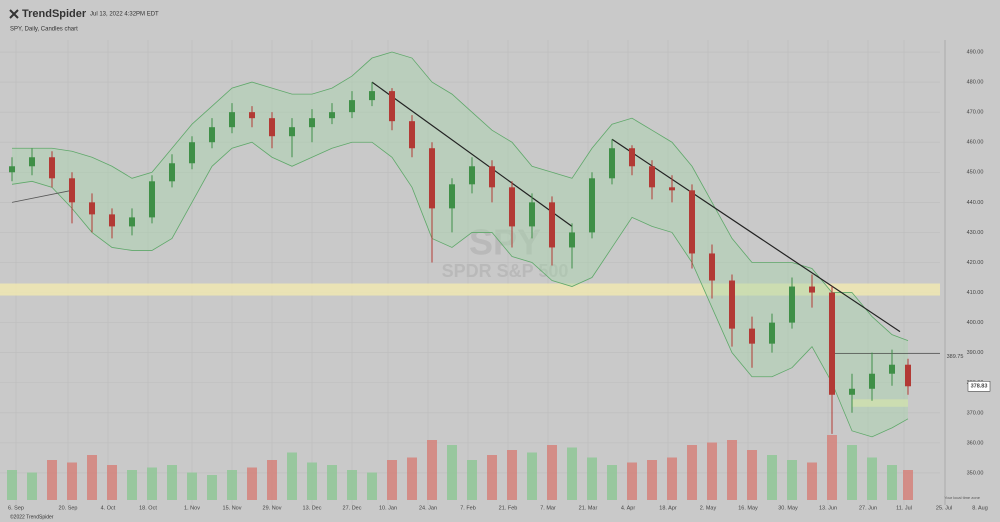 Image resolution: width=1000 pixels, height=522 pixels. I want to click on x-tick-label: 6. Sep, so click(16, 508).